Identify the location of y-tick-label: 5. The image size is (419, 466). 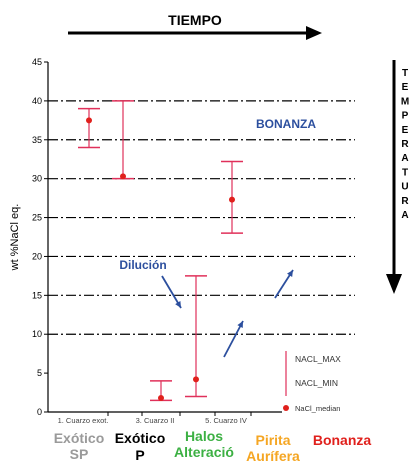
(39, 373).